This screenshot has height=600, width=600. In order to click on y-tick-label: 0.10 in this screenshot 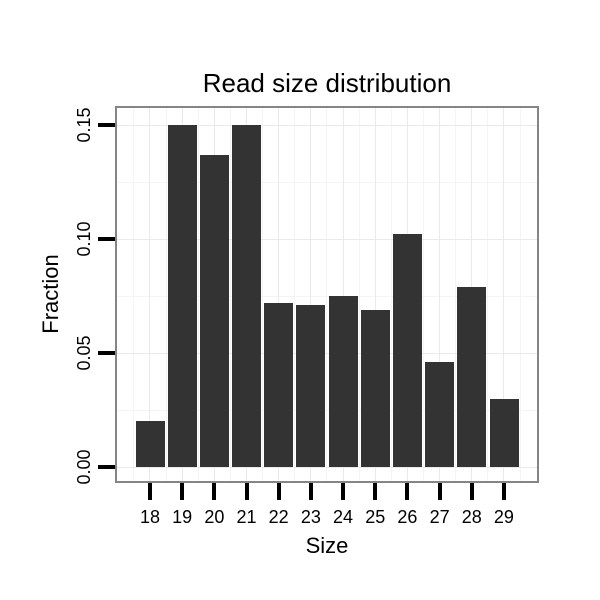, I will do `click(84, 239)`.